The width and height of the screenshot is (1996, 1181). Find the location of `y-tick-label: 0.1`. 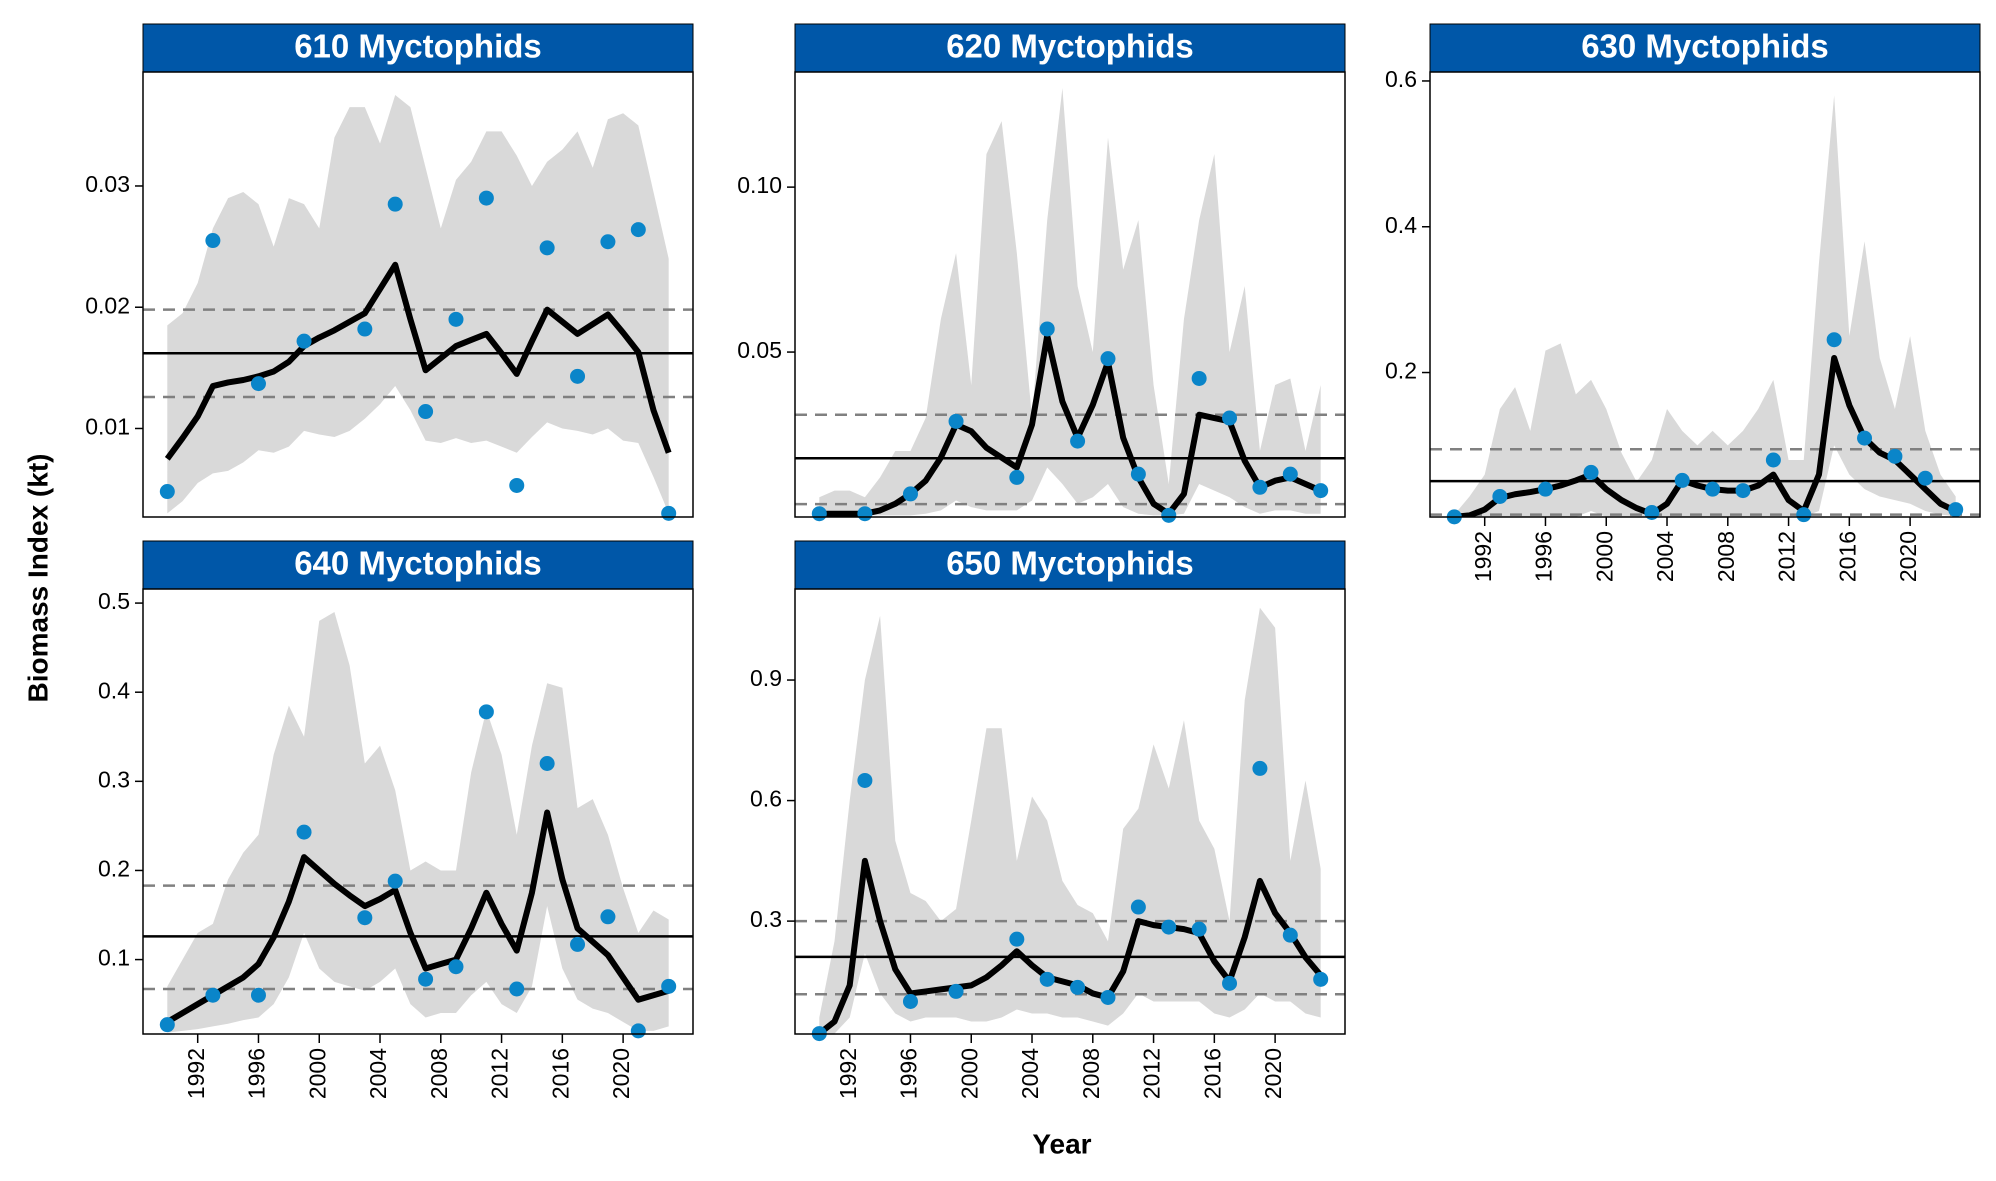

y-tick-label: 0.1 is located at coordinates (114, 958).